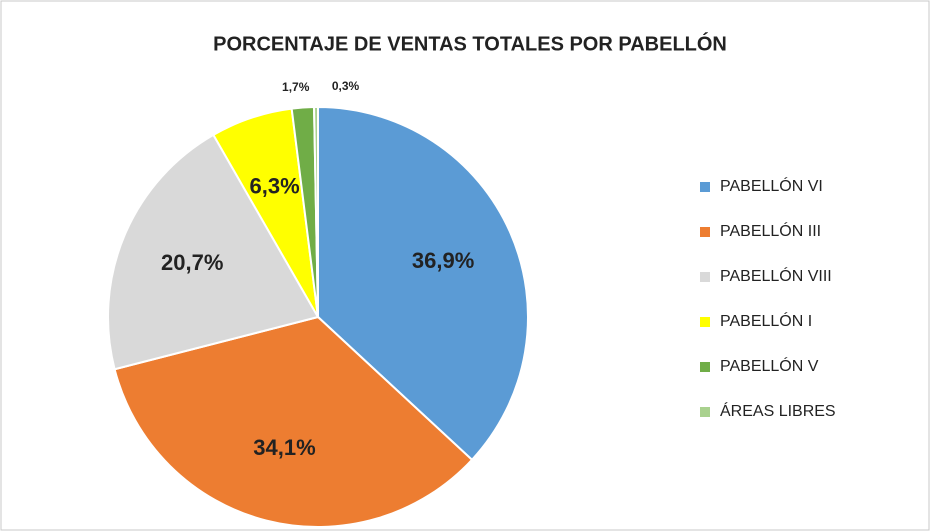 The image size is (930, 531). I want to click on legend-label: PABELLÓN VI, so click(771, 185).